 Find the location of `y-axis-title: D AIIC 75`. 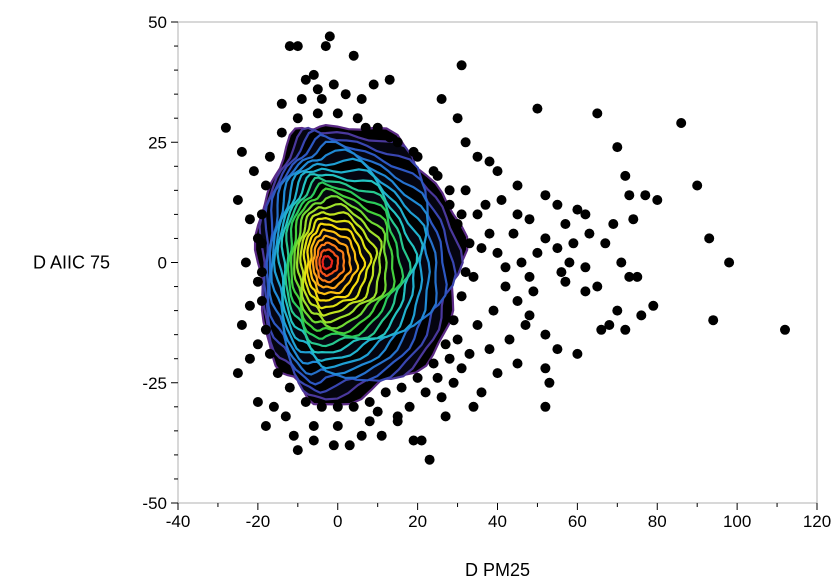

y-axis-title: D AIIC 75 is located at coordinates (71, 263).